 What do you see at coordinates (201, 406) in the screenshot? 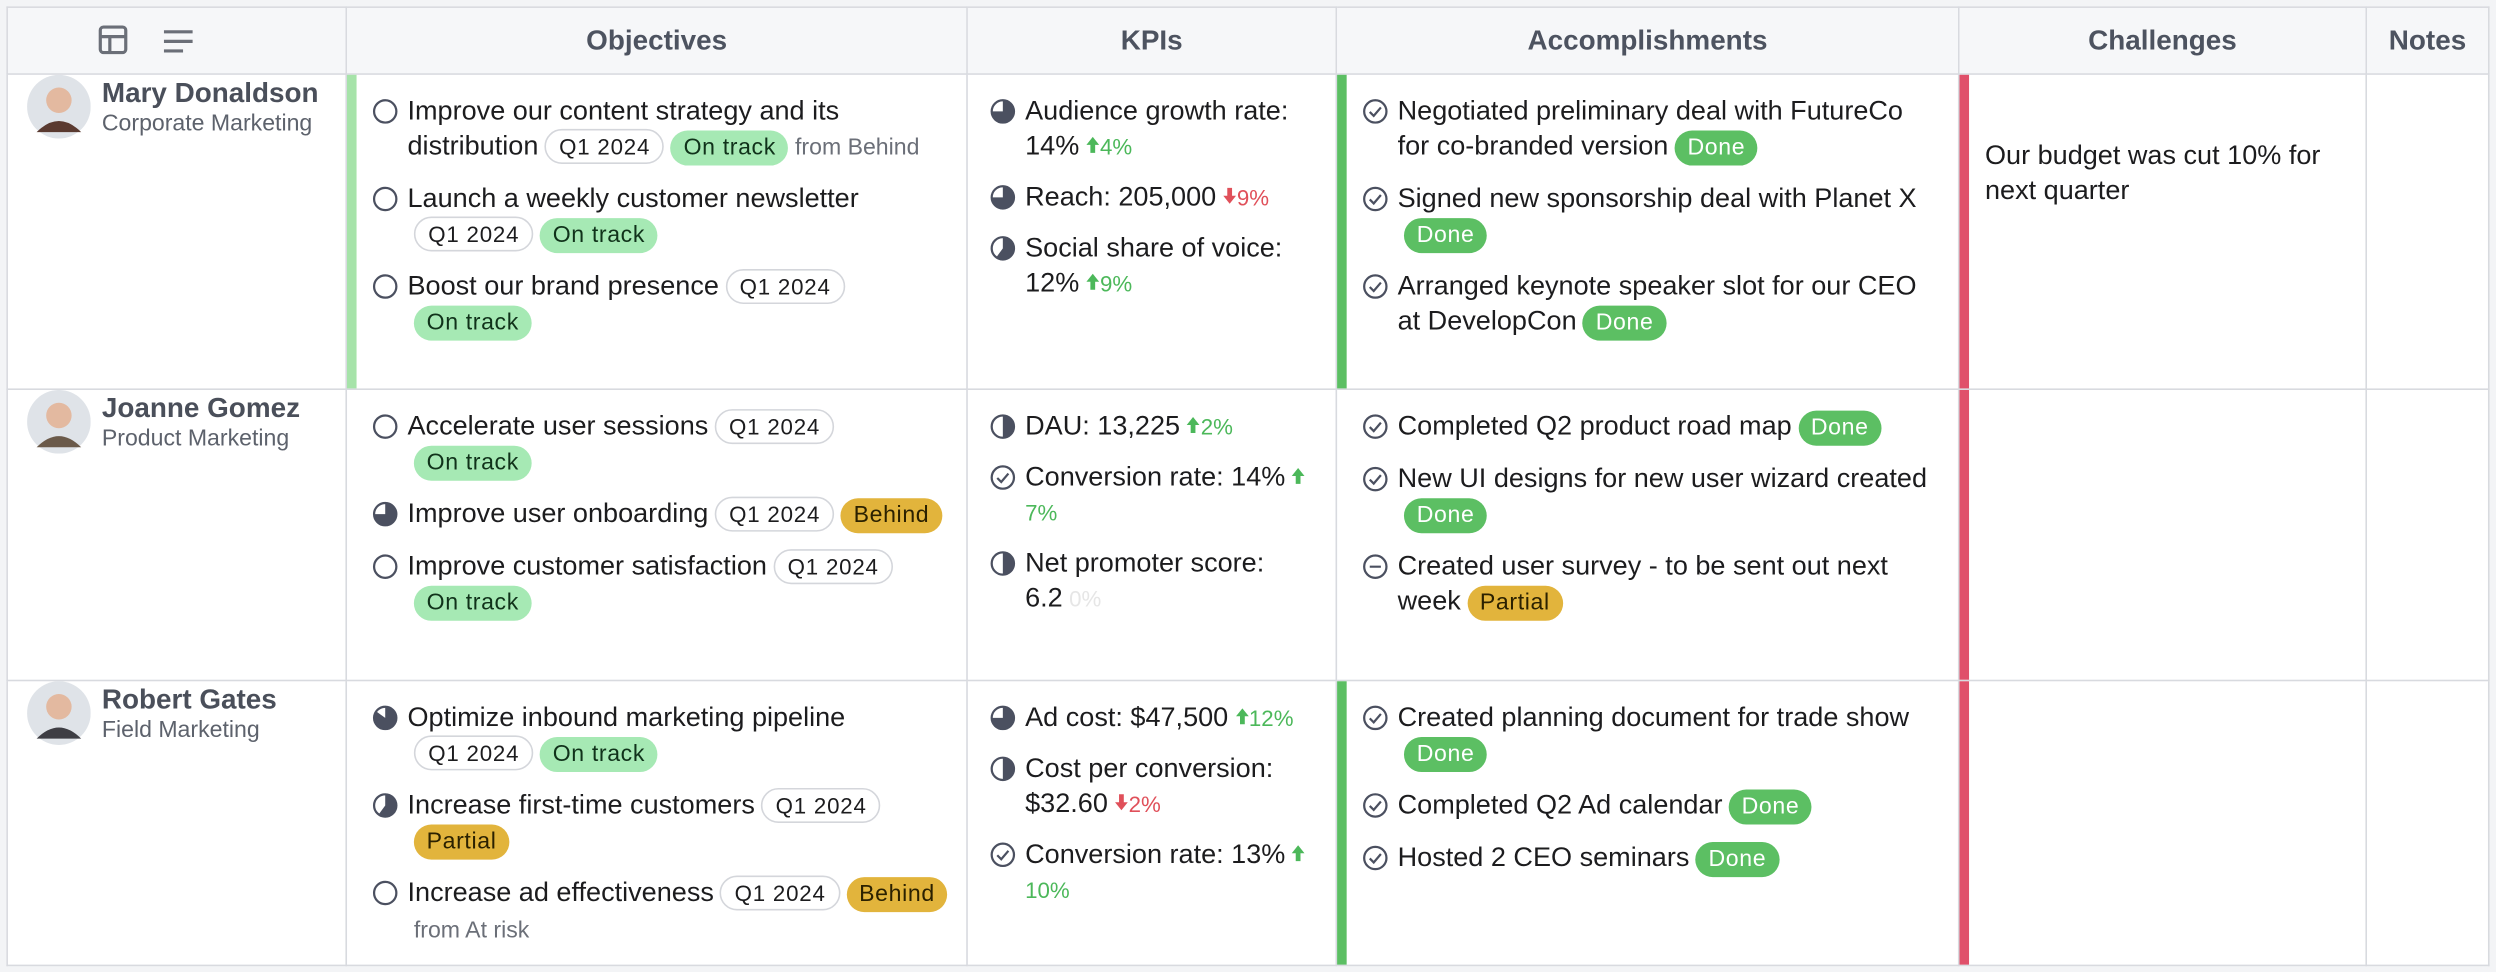
I see `person-name: Joanne Gomez` at bounding box center [201, 406].